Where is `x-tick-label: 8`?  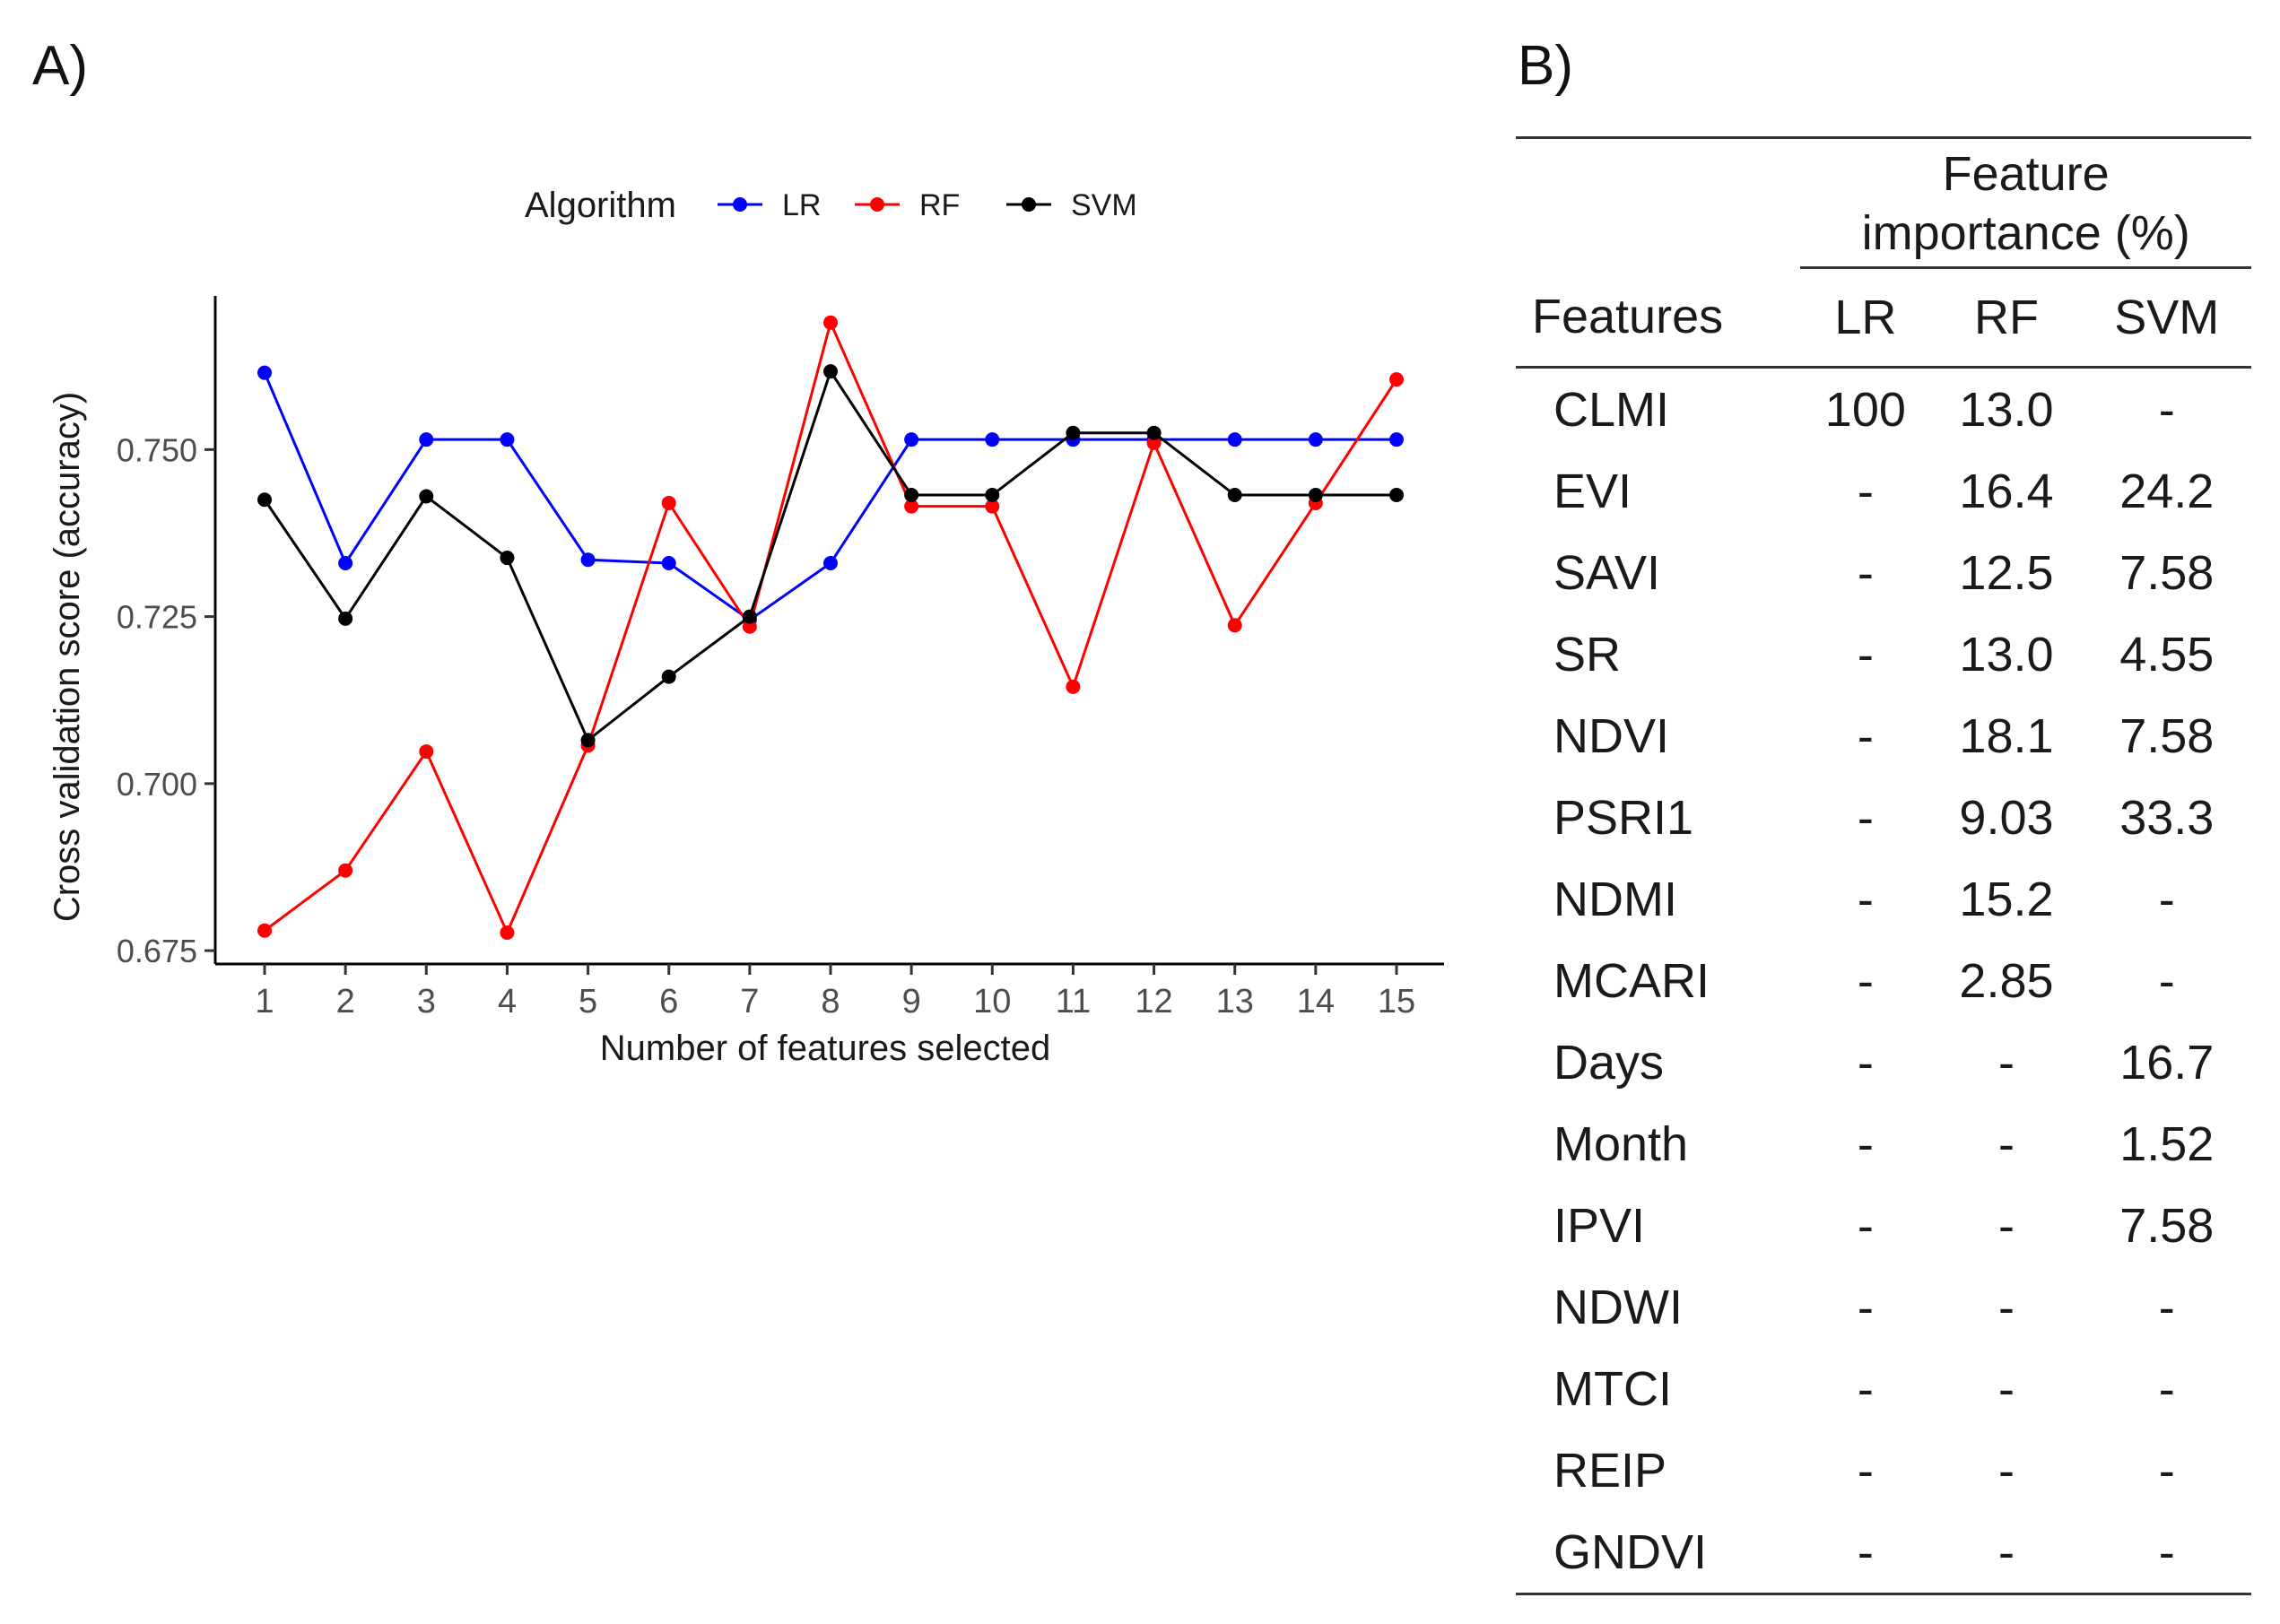
x-tick-label: 8 is located at coordinates (831, 1001).